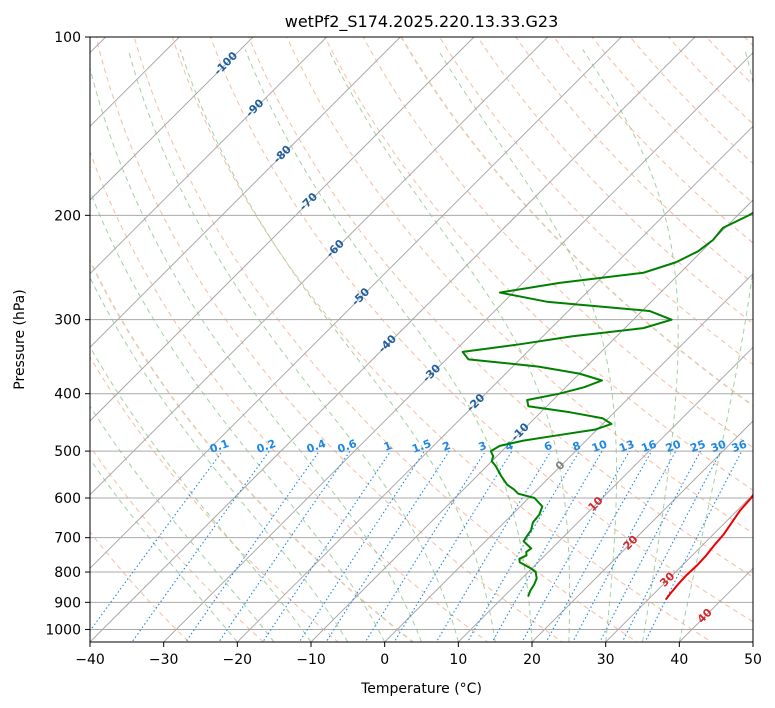  What do you see at coordinates (316, 446) in the screenshot?
I see `mixing-ratio-label: 0.4` at bounding box center [316, 446].